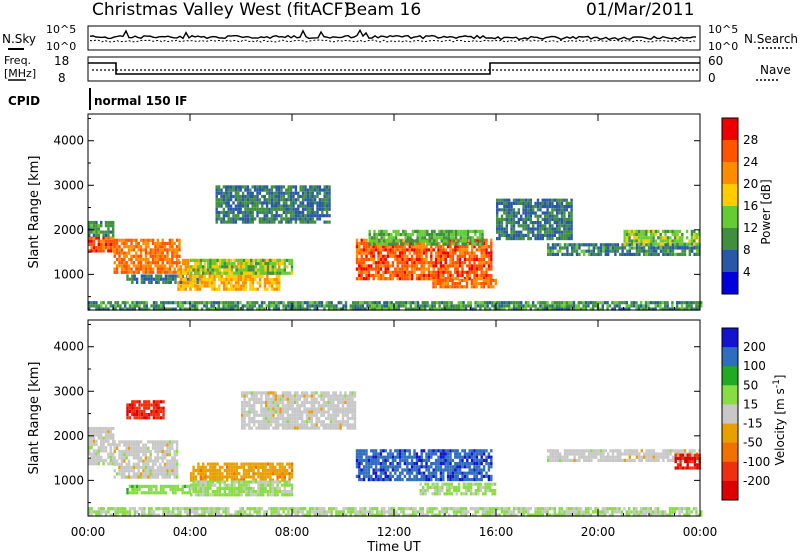  I want to click on nave-label: Nave, so click(775, 70).